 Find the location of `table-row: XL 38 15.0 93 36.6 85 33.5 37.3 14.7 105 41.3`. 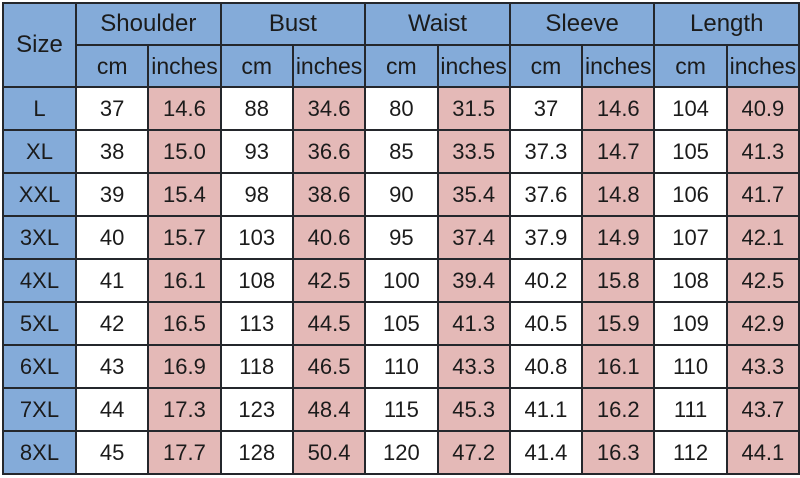

table-row: XL 38 15.0 93 36.6 85 33.5 37.3 14.7 105 41.3 is located at coordinates (401, 151).